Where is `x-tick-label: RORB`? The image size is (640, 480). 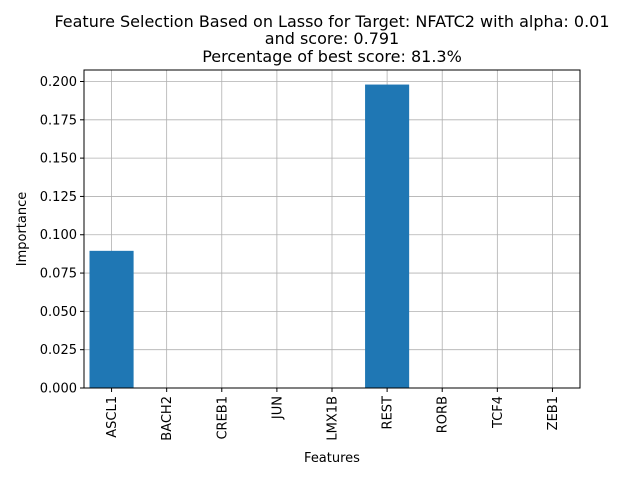 x-tick-label: RORB is located at coordinates (443, 414).